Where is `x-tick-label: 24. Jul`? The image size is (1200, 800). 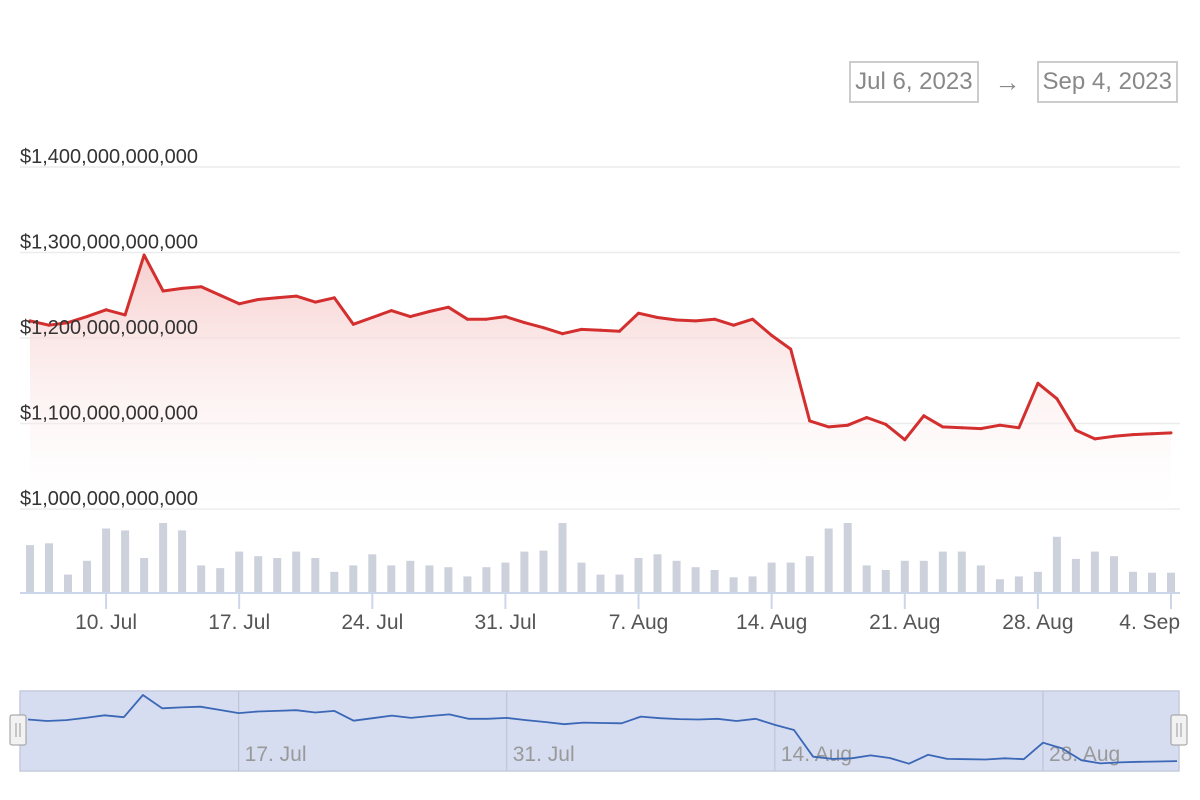 x-tick-label: 24. Jul is located at coordinates (372, 622).